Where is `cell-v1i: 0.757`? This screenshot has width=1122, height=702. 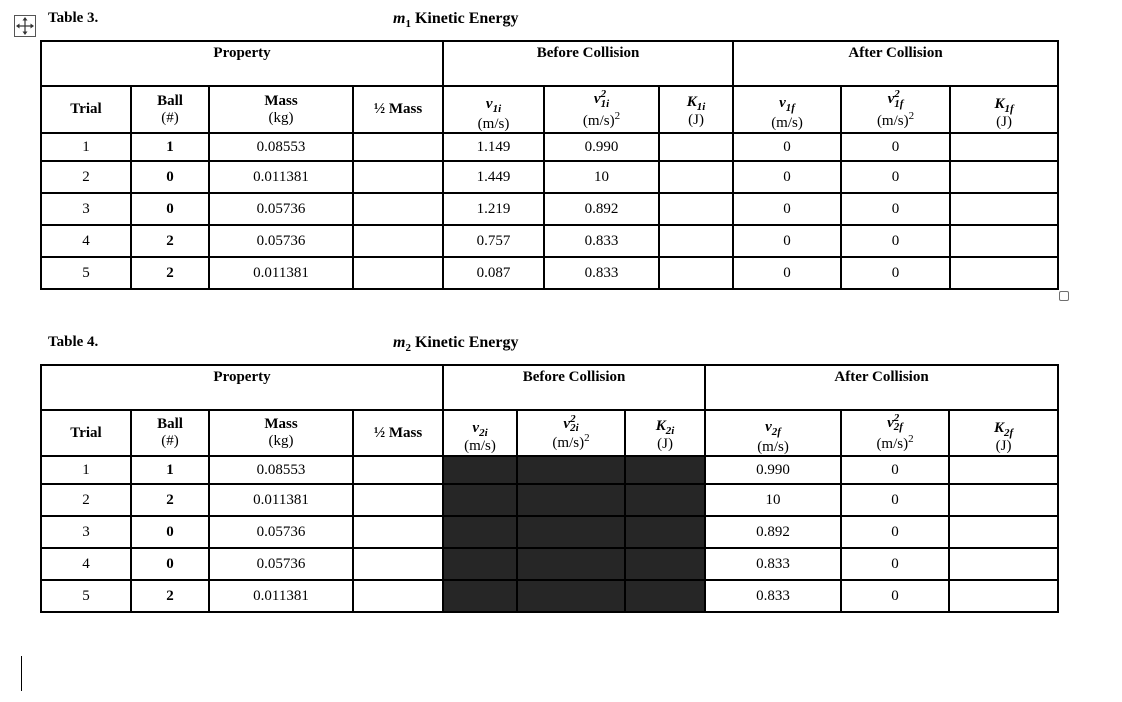
cell-v1i: 0.757 is located at coordinates (494, 241).